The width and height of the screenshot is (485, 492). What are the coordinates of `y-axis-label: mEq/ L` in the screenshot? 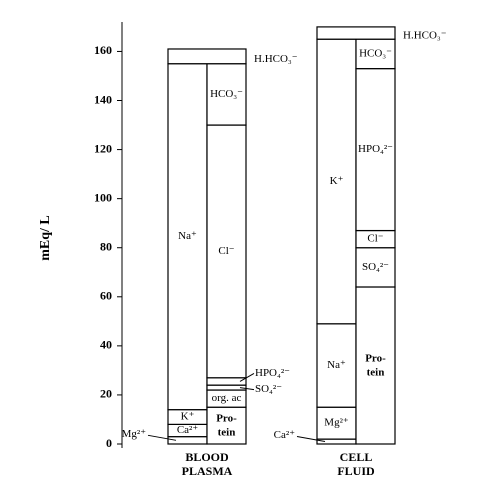 It's located at (45, 238).